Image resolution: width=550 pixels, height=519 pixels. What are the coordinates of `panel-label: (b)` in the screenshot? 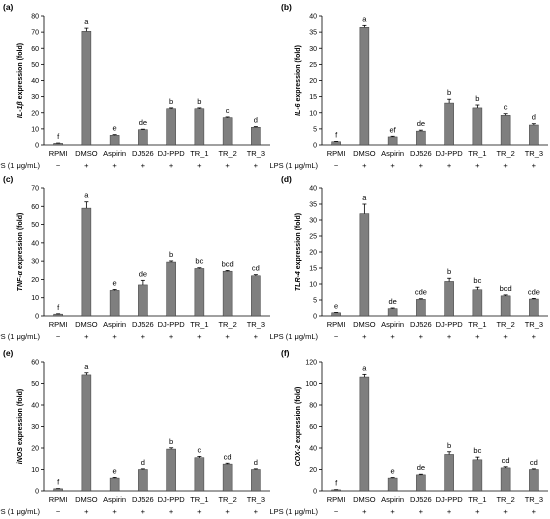 It's located at (286, 7).